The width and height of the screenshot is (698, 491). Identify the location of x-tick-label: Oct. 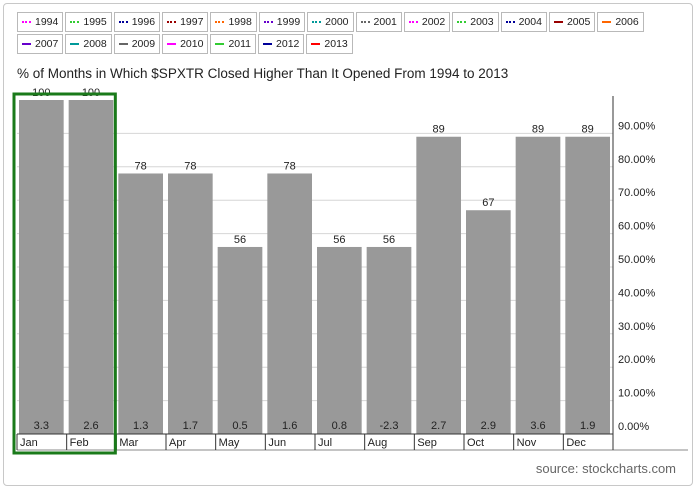
(475, 443).